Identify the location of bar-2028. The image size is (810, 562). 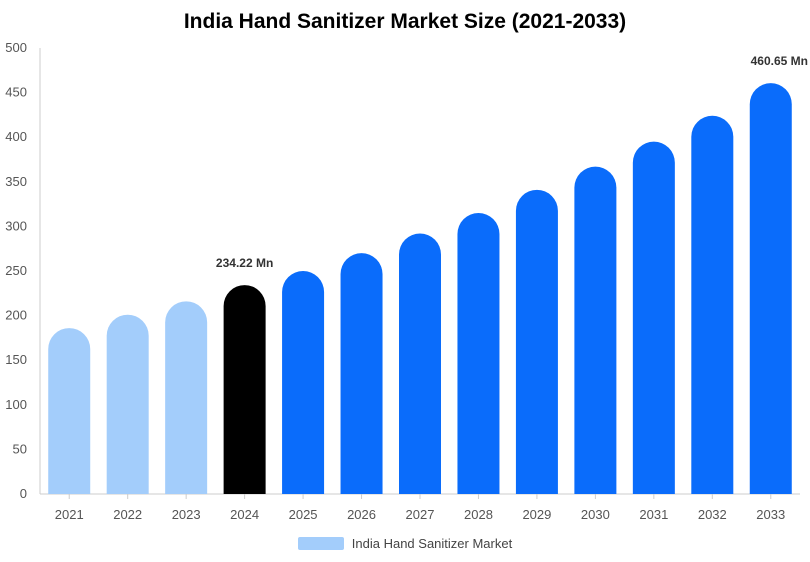
(478, 353).